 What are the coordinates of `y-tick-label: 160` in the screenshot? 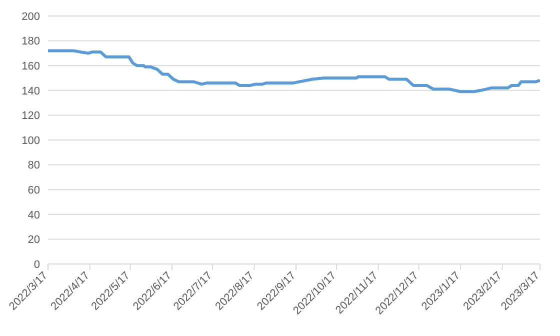 It's located at (31, 66).